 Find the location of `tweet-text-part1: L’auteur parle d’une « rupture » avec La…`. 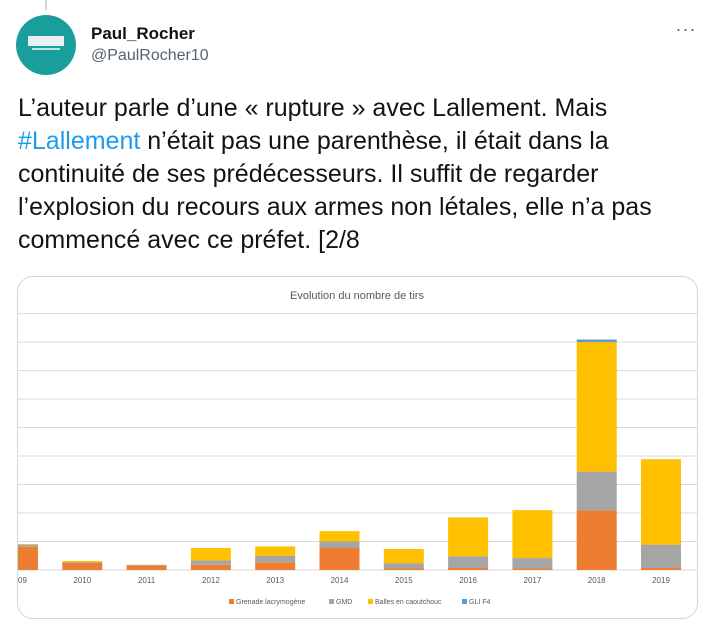

tweet-text-part1: L’auteur parle d’une « rupture » avec La… is located at coordinates (313, 108).